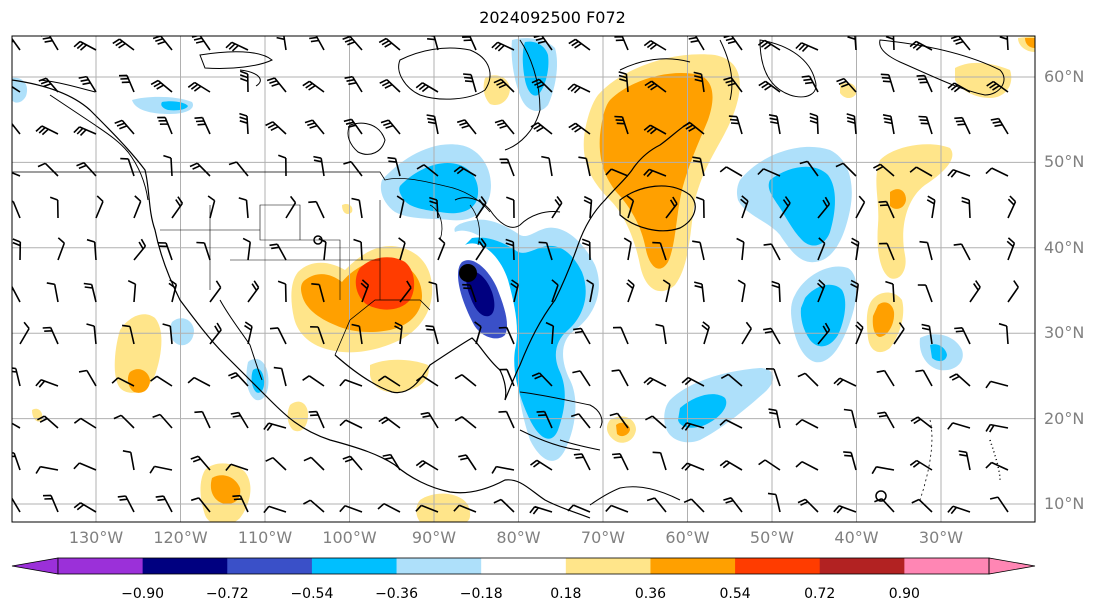 The image size is (1105, 615). I want to click on colorbar-extend-left, so click(35, 566).